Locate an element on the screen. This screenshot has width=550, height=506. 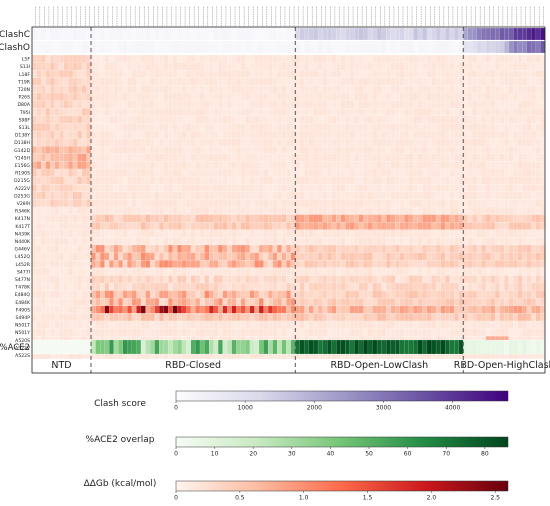
row-label-mutation: T95I is located at coordinates (24, 113).